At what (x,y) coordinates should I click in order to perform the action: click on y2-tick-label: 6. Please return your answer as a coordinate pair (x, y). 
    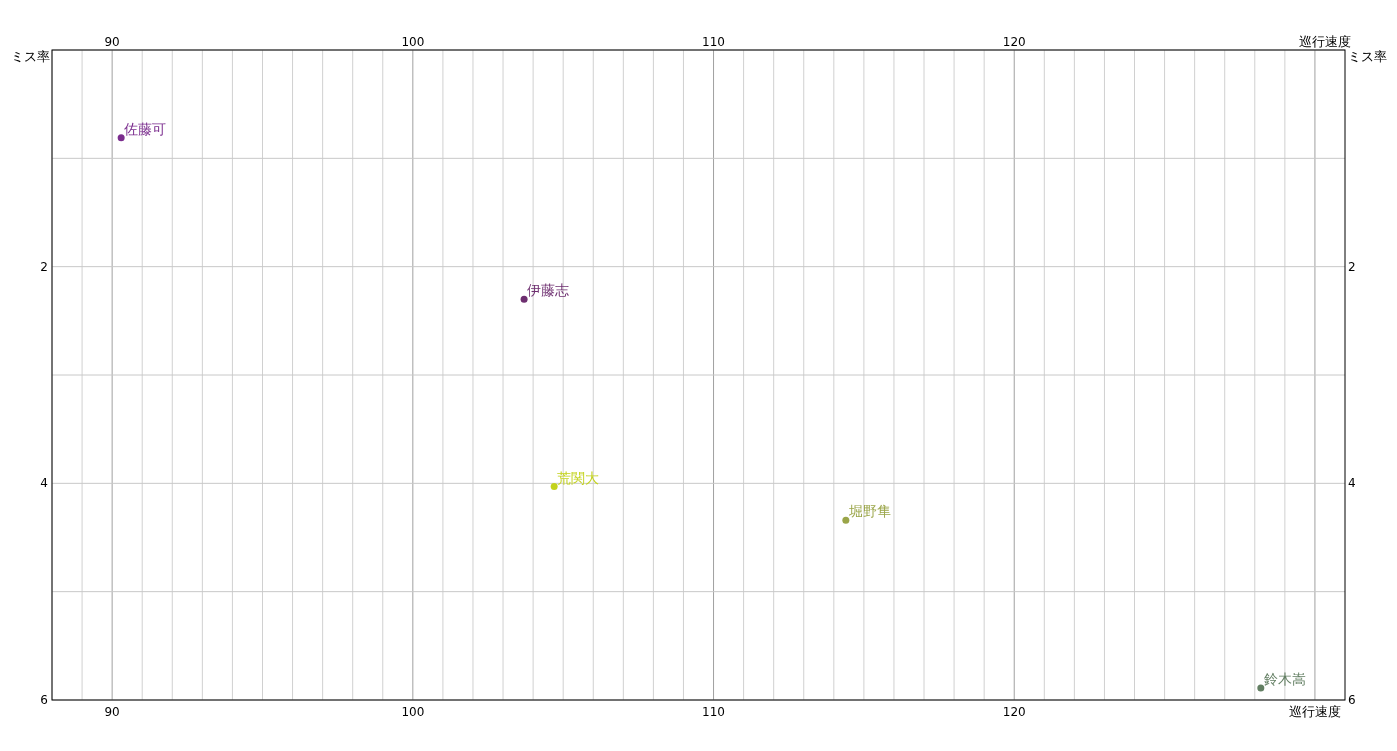
    Looking at the image, I should click on (1352, 700).